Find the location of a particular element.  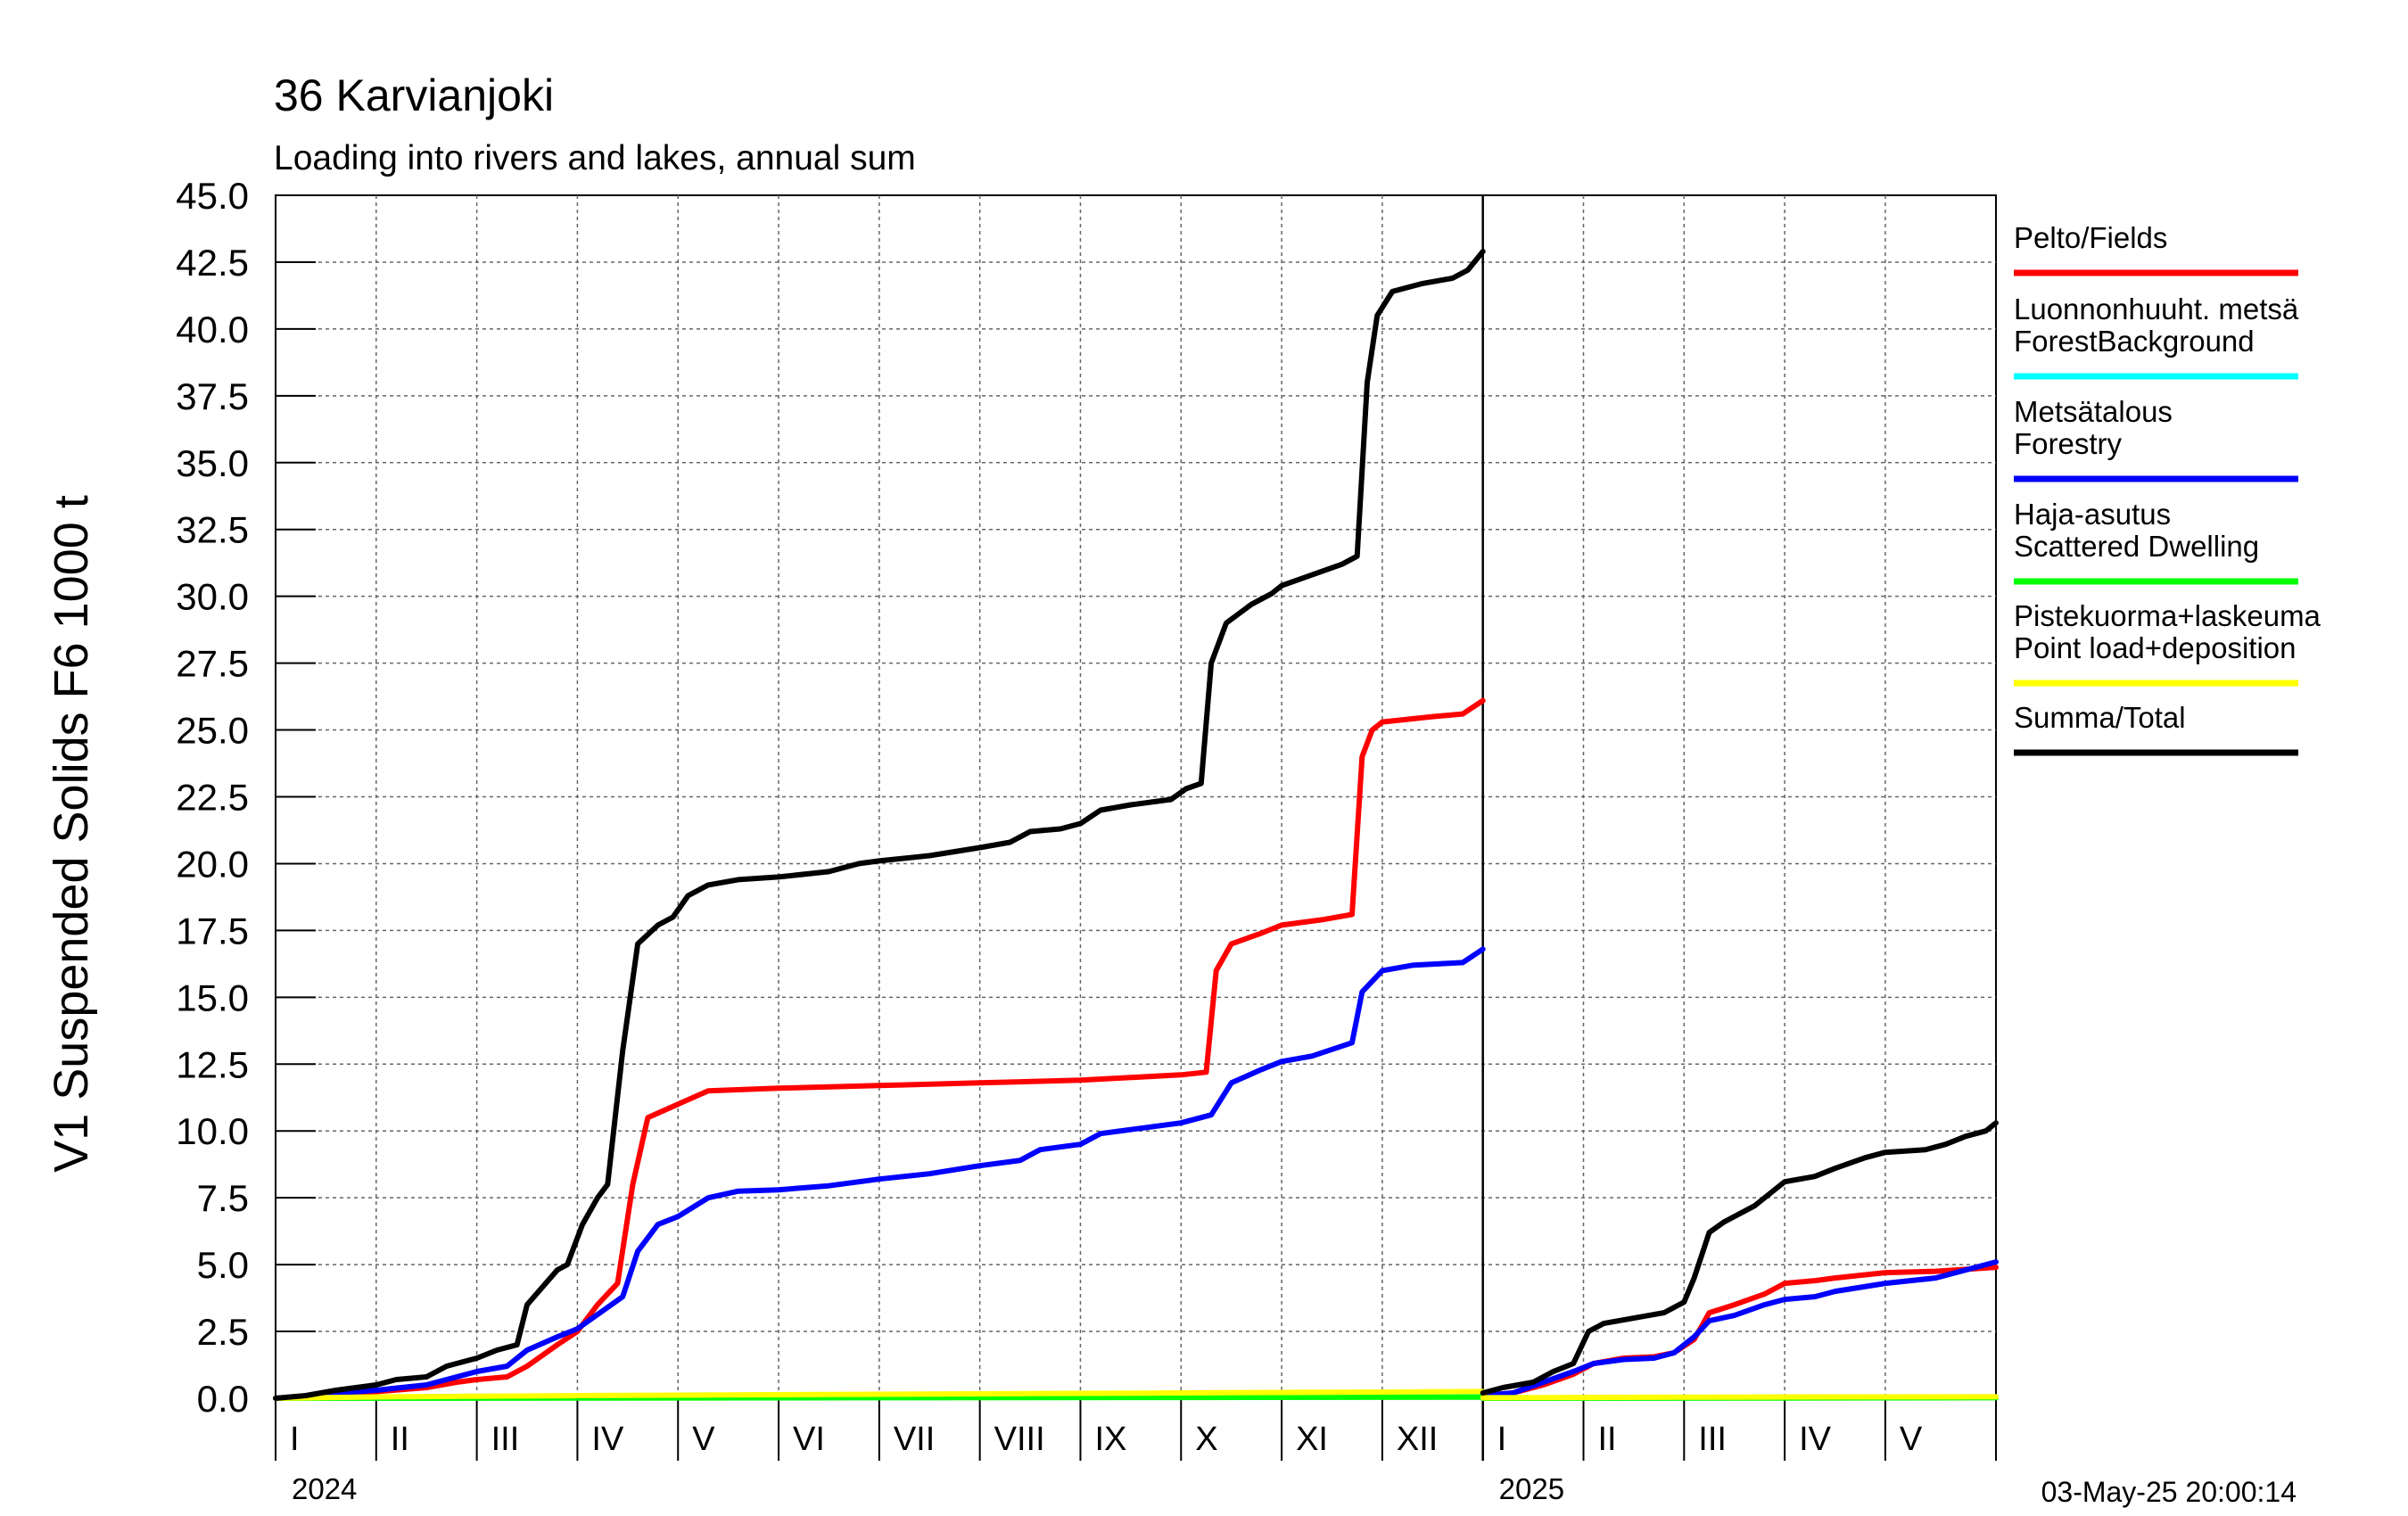

y-tick-label: 5.0 is located at coordinates (223, 1265).